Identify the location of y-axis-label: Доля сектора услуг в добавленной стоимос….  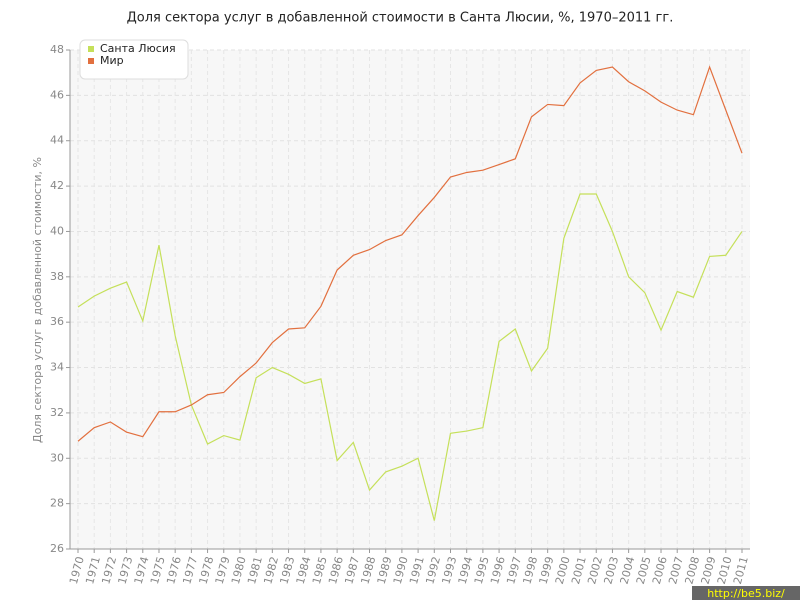
(37, 300).